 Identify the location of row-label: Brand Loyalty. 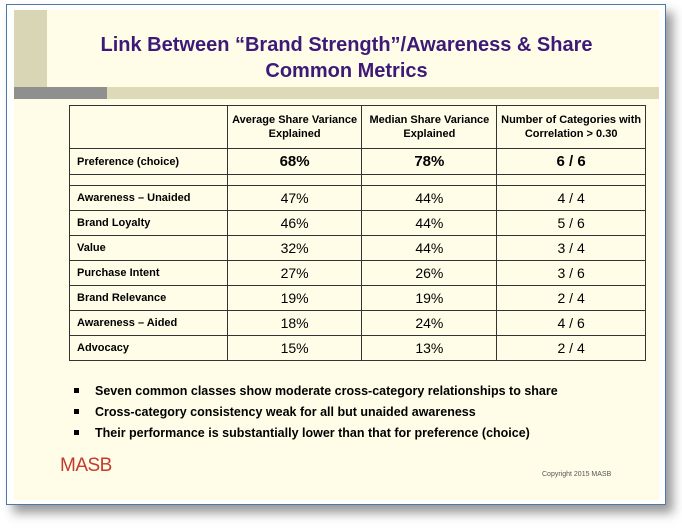
(148, 223).